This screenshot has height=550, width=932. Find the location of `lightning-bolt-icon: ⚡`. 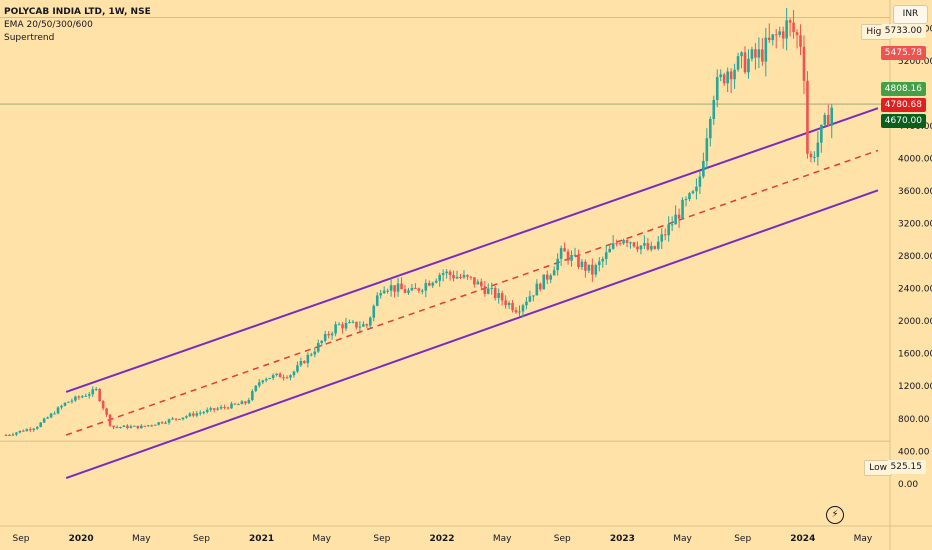

lightning-bolt-icon: ⚡ is located at coordinates (835, 515).